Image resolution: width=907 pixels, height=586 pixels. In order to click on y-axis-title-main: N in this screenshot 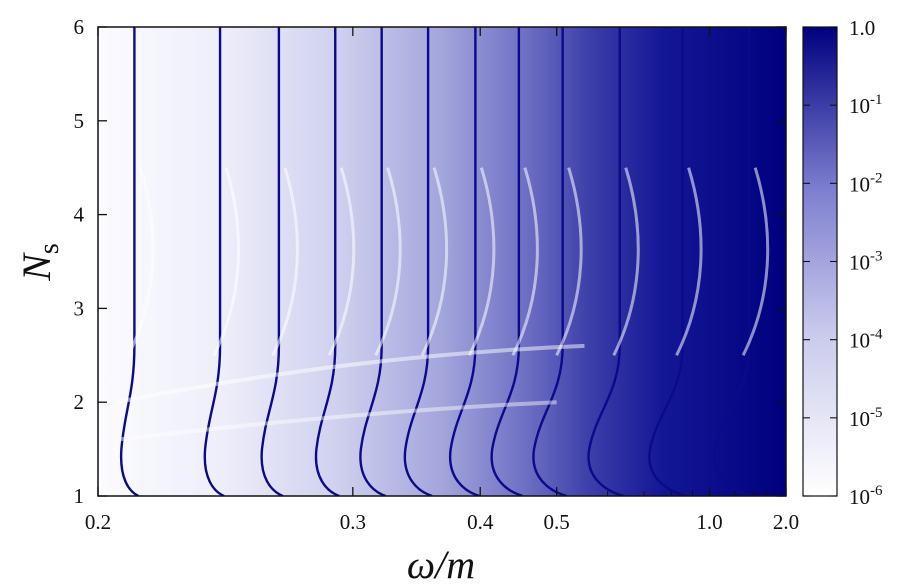, I will do `click(36, 267)`.